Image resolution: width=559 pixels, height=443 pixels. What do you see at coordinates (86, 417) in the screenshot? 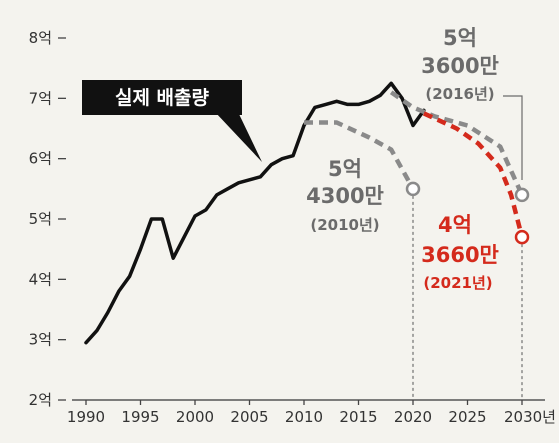
I see `x-tick-label: 1990` at bounding box center [86, 417].